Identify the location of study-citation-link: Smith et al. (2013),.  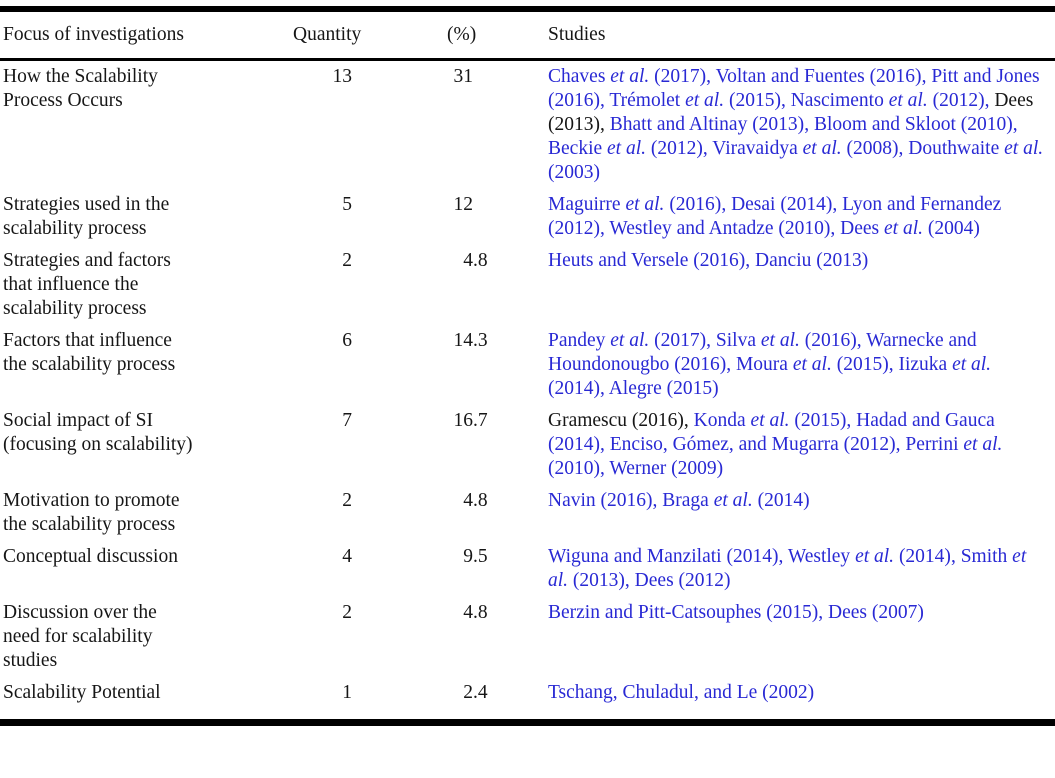
(787, 568).